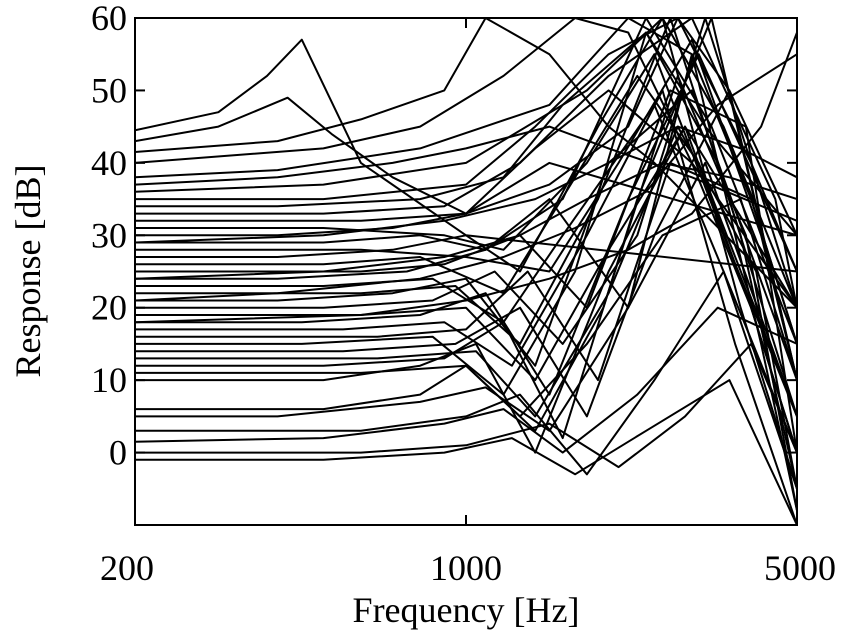 This screenshot has width=842, height=633. Describe the element at coordinates (466, 568) in the screenshot. I see `x-tick-label: 1000` at that location.